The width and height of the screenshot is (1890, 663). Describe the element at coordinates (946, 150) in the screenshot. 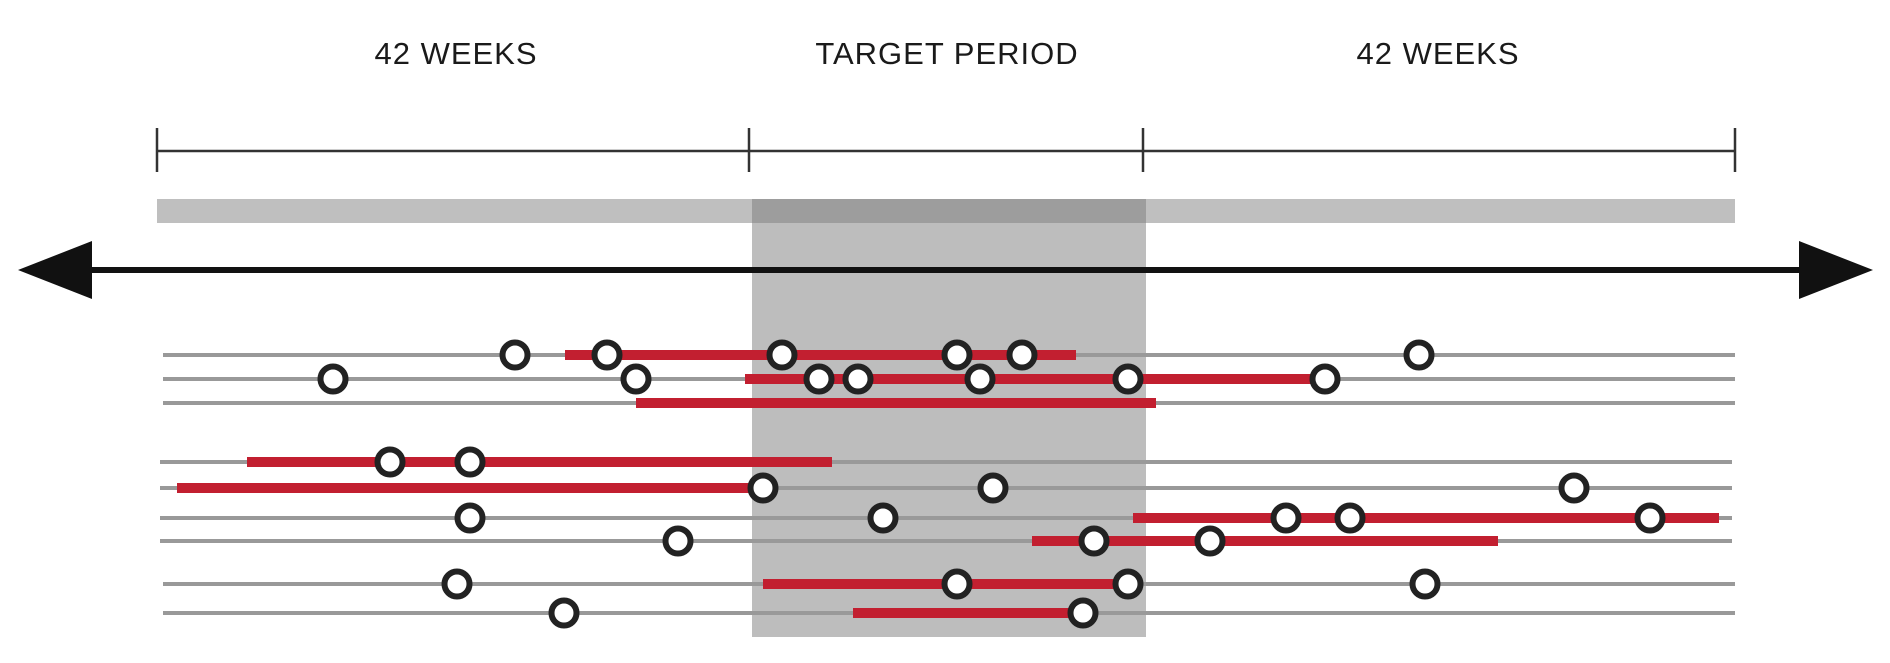

I see `period-bracket` at that location.